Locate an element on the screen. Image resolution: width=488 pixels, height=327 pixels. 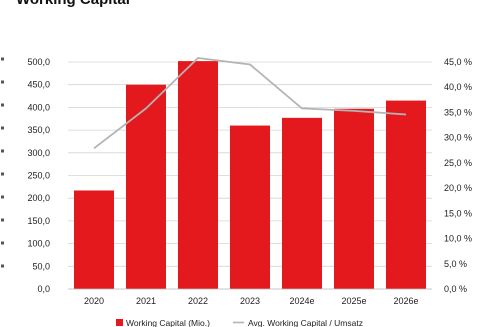
legend-label-ratio: Avg. Working Capital / Umsatz is located at coordinates (305, 322).